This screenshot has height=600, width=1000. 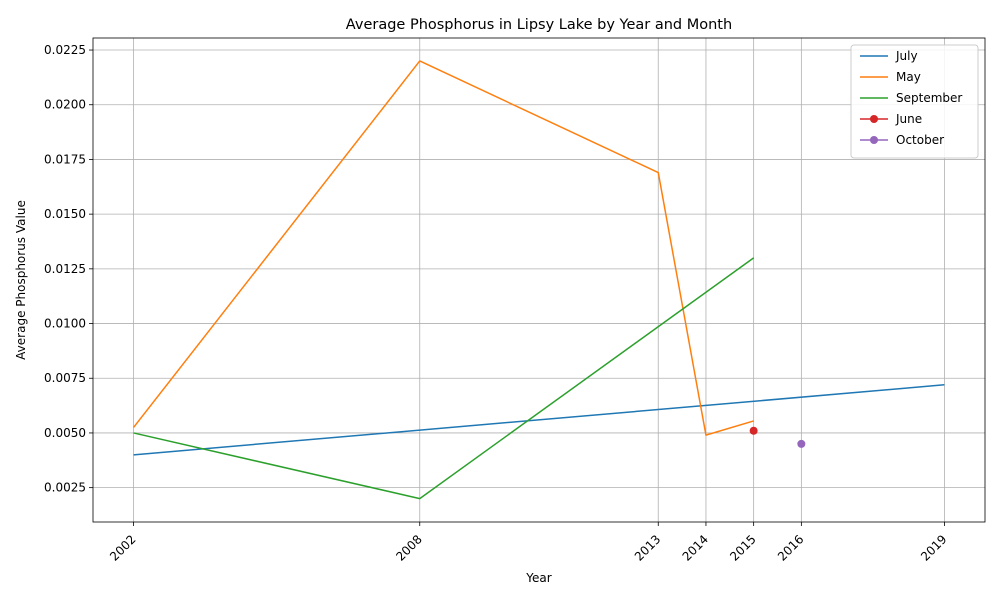 I want to click on y-tick-label: 0.0100, so click(x=65, y=324).